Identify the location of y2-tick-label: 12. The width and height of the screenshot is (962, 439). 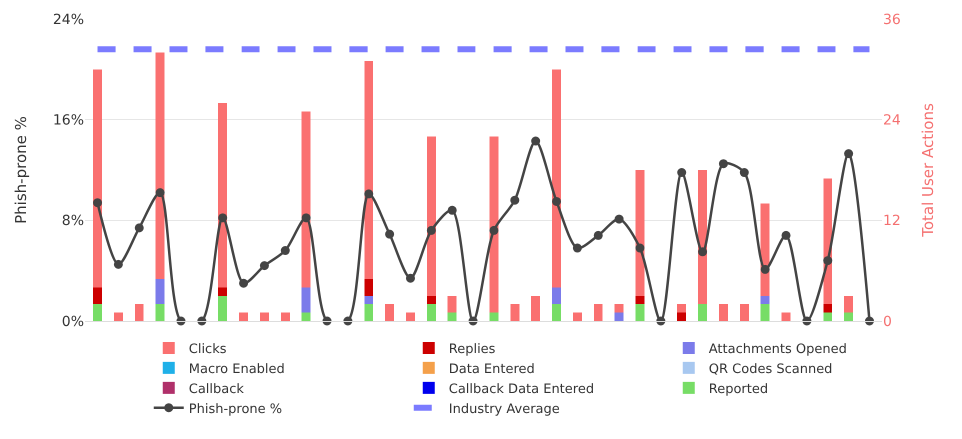
(892, 221).